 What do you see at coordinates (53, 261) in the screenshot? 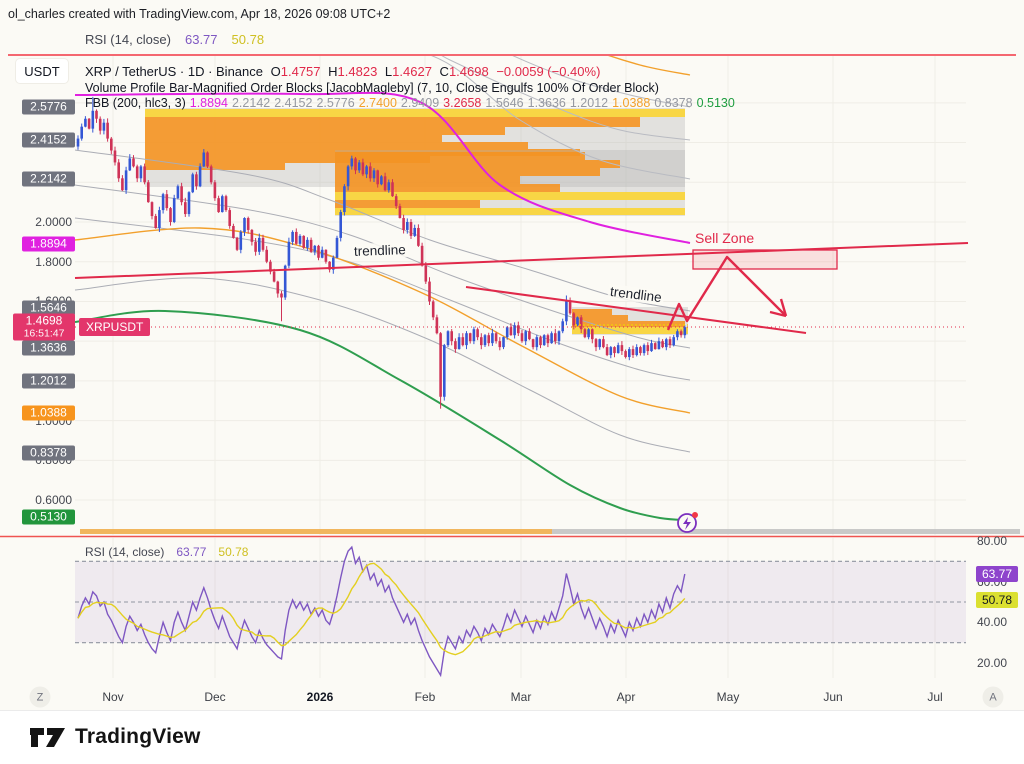
I see `price-axis-label: 1.8000` at bounding box center [53, 261].